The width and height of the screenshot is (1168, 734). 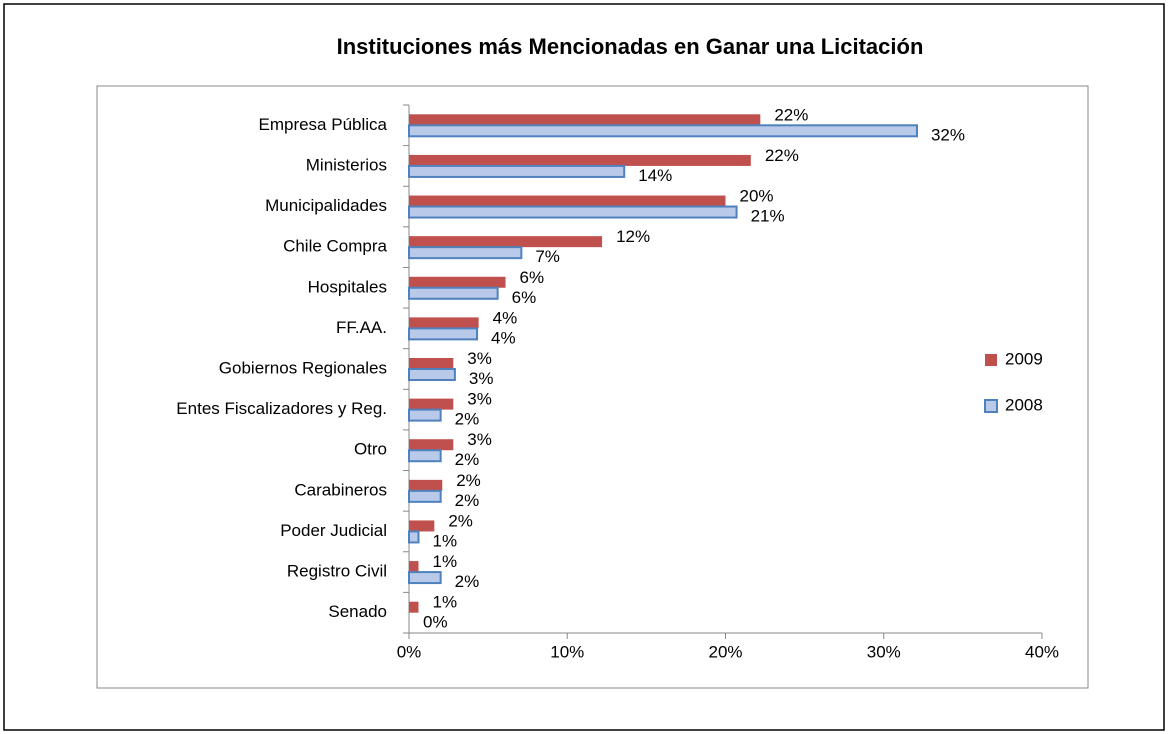 I want to click on legend-label: 2008, so click(x=1024, y=404).